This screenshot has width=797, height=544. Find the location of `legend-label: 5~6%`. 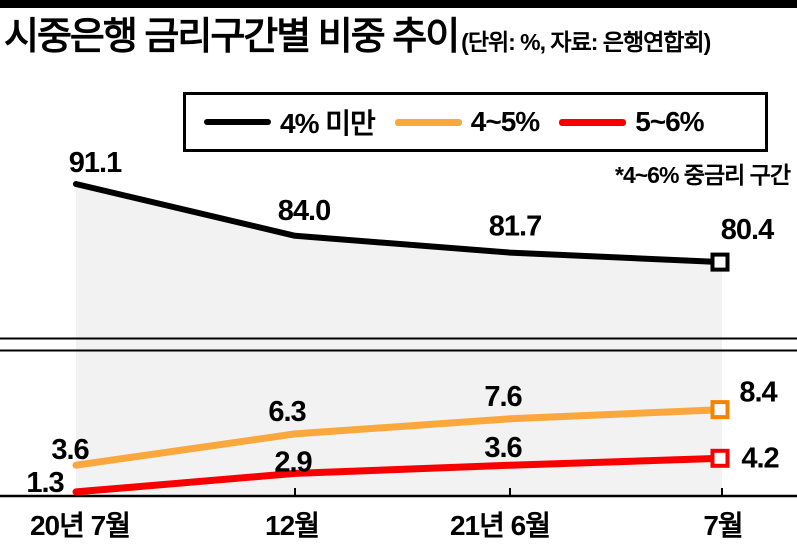

legend-label: 5~6% is located at coordinates (669, 121).